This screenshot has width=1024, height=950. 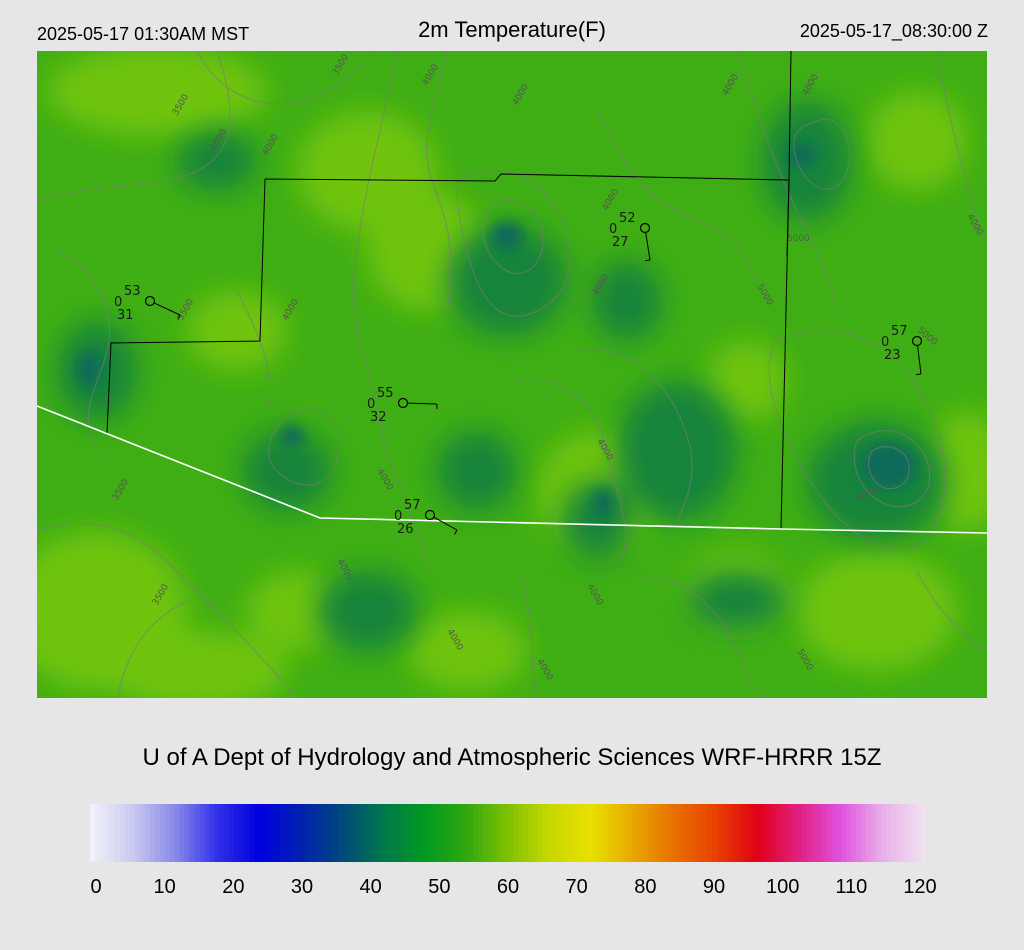 I want to click on map-title: 2m Temperature(F), so click(x=512, y=29).